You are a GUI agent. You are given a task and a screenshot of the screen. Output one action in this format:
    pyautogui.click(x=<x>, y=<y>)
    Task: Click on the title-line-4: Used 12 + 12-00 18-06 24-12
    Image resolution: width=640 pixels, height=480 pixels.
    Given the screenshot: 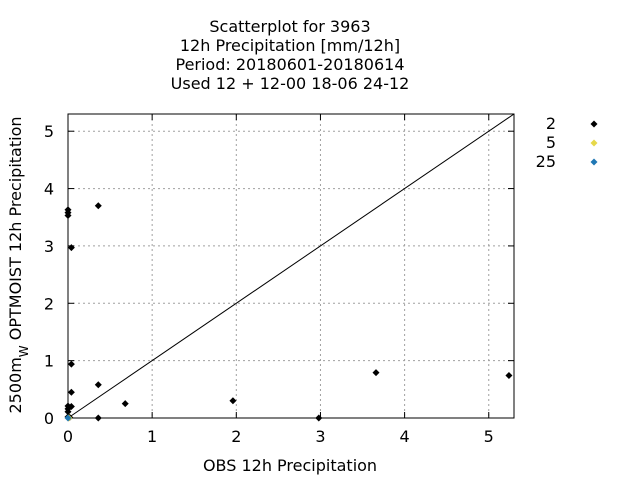 What is the action you would take?
    pyautogui.click(x=290, y=83)
    